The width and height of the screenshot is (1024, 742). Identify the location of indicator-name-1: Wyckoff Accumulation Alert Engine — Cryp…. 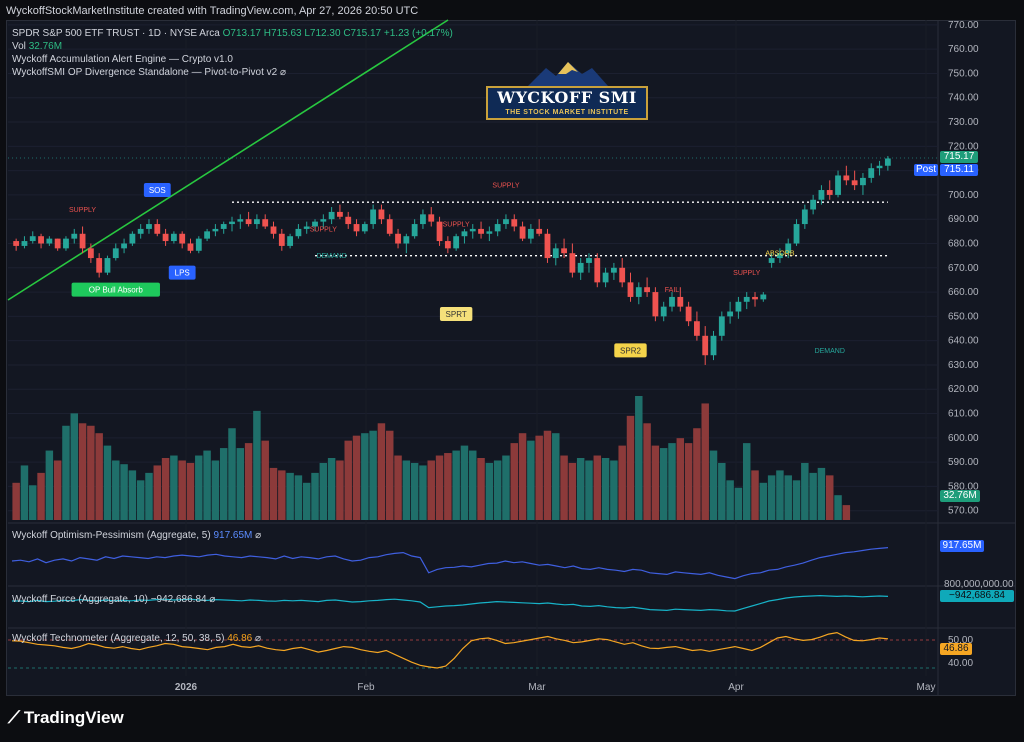
(122, 59).